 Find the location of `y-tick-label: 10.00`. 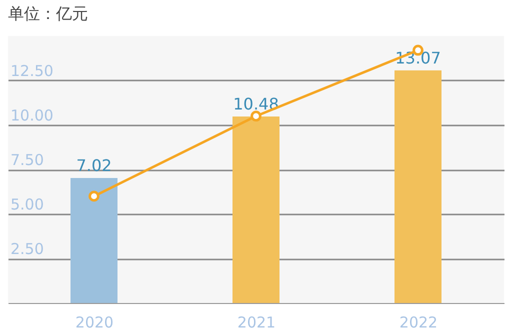

y-tick-label: 10.00 is located at coordinates (32, 115).